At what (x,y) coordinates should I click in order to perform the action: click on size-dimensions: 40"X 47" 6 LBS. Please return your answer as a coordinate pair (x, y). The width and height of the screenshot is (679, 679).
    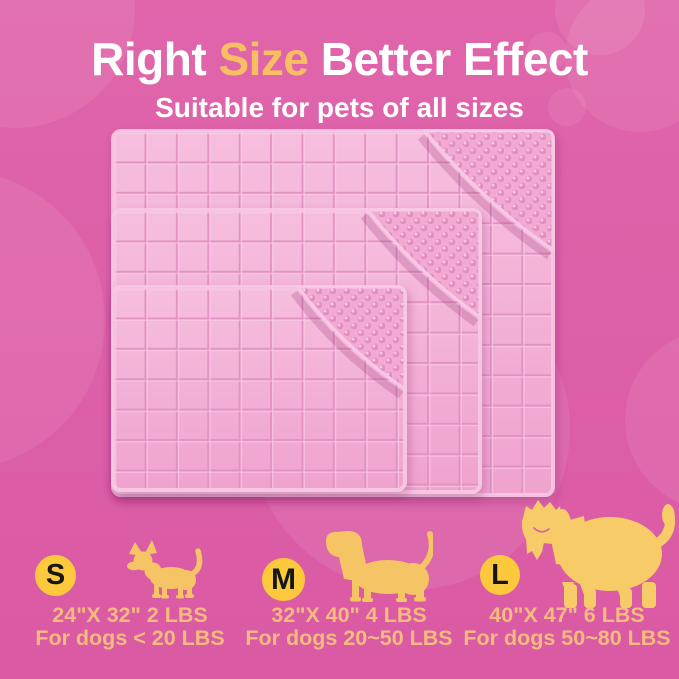
    Looking at the image, I should click on (567, 615).